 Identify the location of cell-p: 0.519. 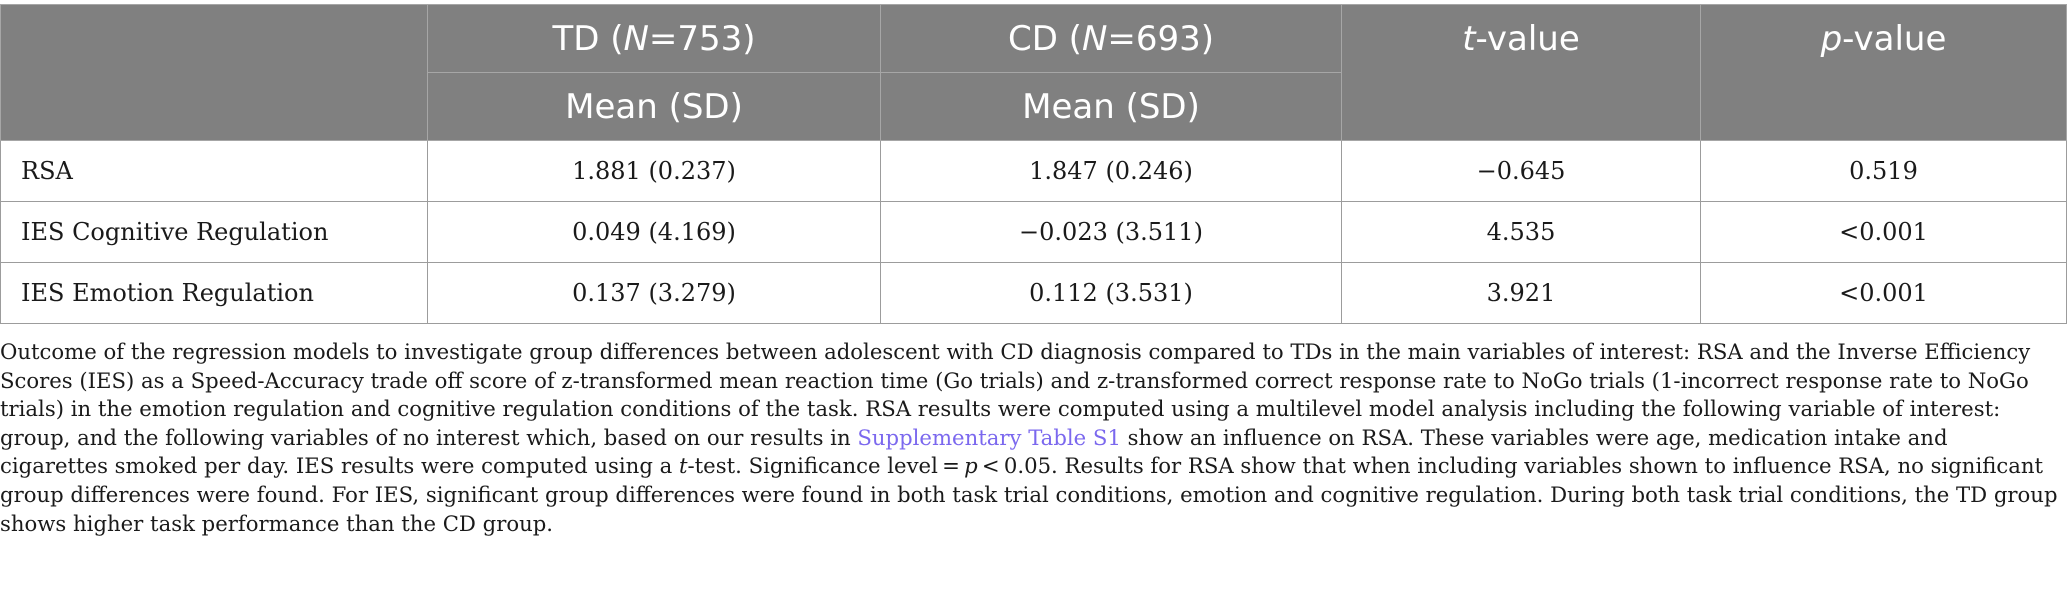
(1883, 171).